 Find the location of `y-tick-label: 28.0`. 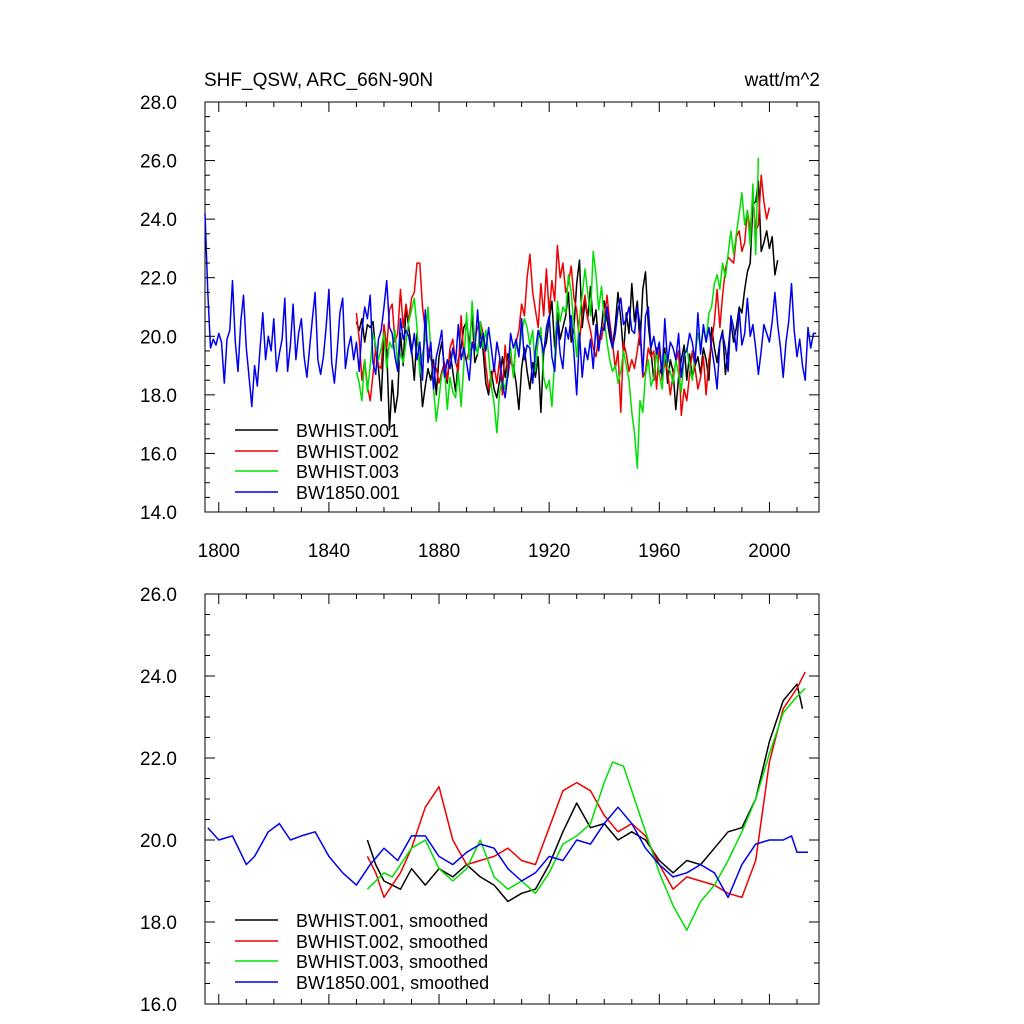

y-tick-label: 28.0 is located at coordinates (158, 103).